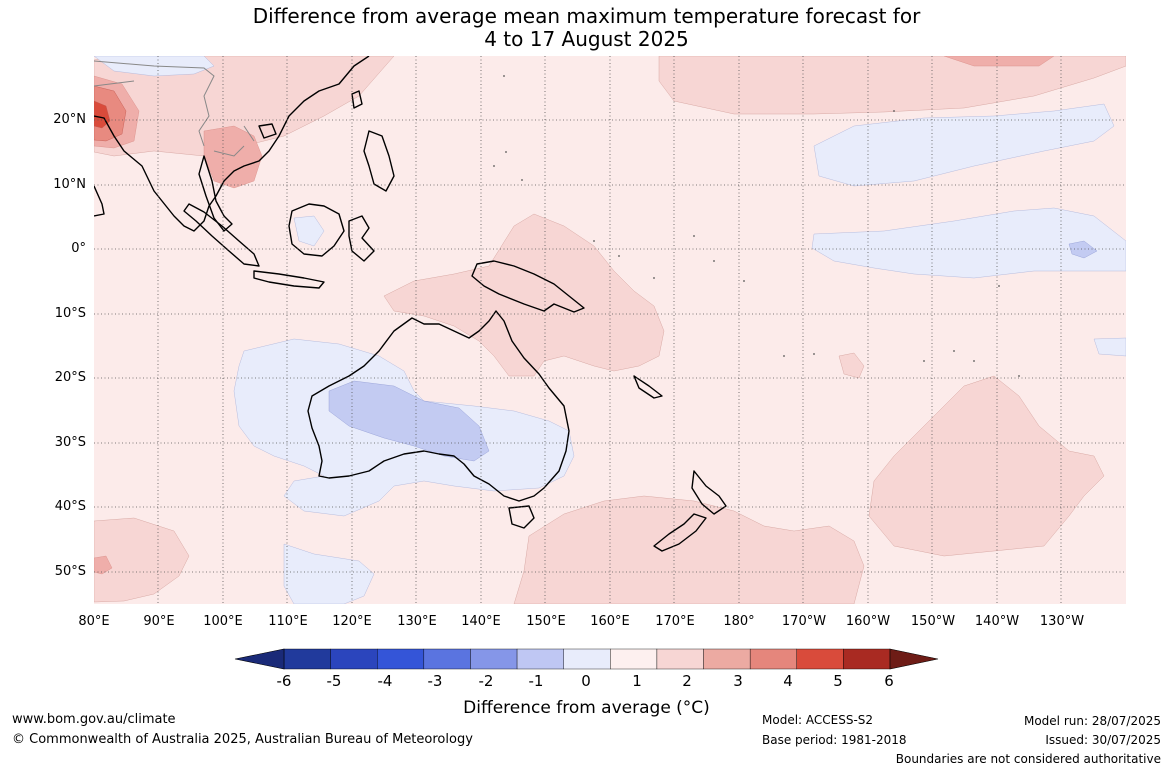  Describe the element at coordinates (536, 681) in the screenshot. I see `legend-tick-label: -1` at that location.